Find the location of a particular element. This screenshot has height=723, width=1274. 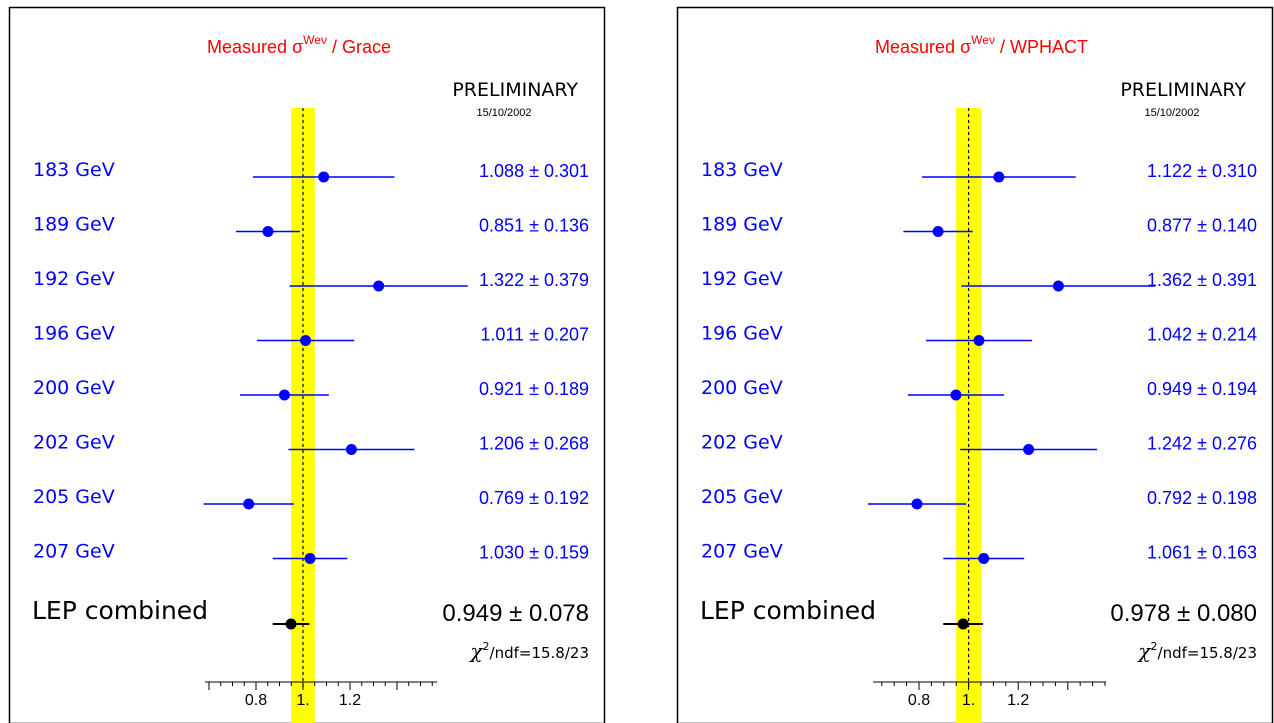

value-label: 1.061 ± 0.163 is located at coordinates (1202, 553).